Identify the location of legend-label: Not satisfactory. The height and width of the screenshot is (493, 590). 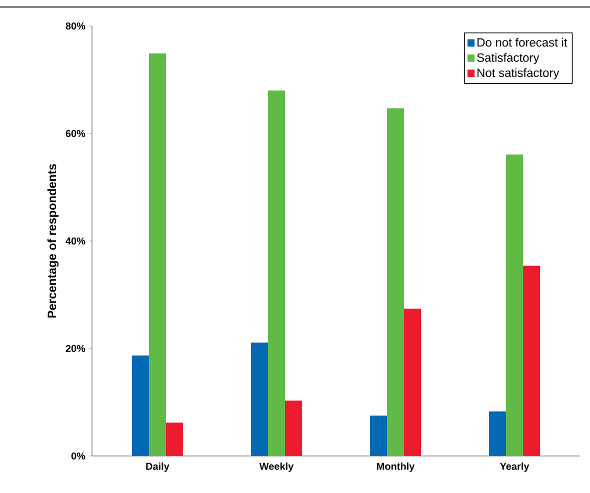
(519, 74).